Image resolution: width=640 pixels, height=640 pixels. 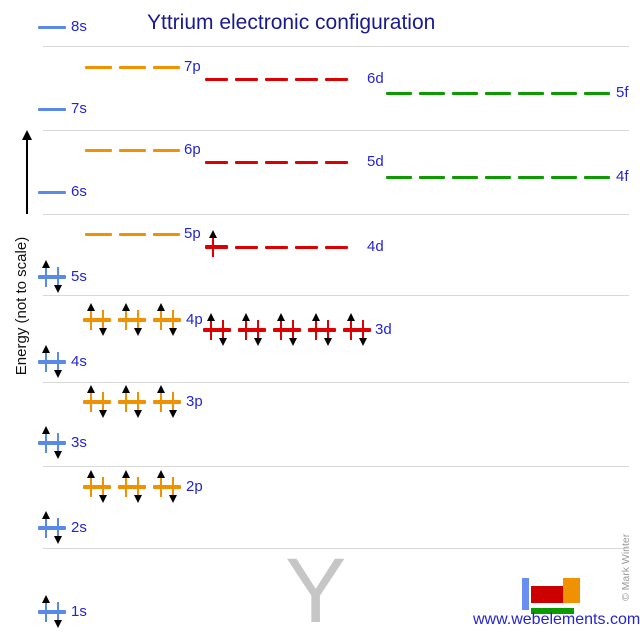 What do you see at coordinates (132, 150) in the screenshot?
I see `6p-orbital-line` at bounding box center [132, 150].